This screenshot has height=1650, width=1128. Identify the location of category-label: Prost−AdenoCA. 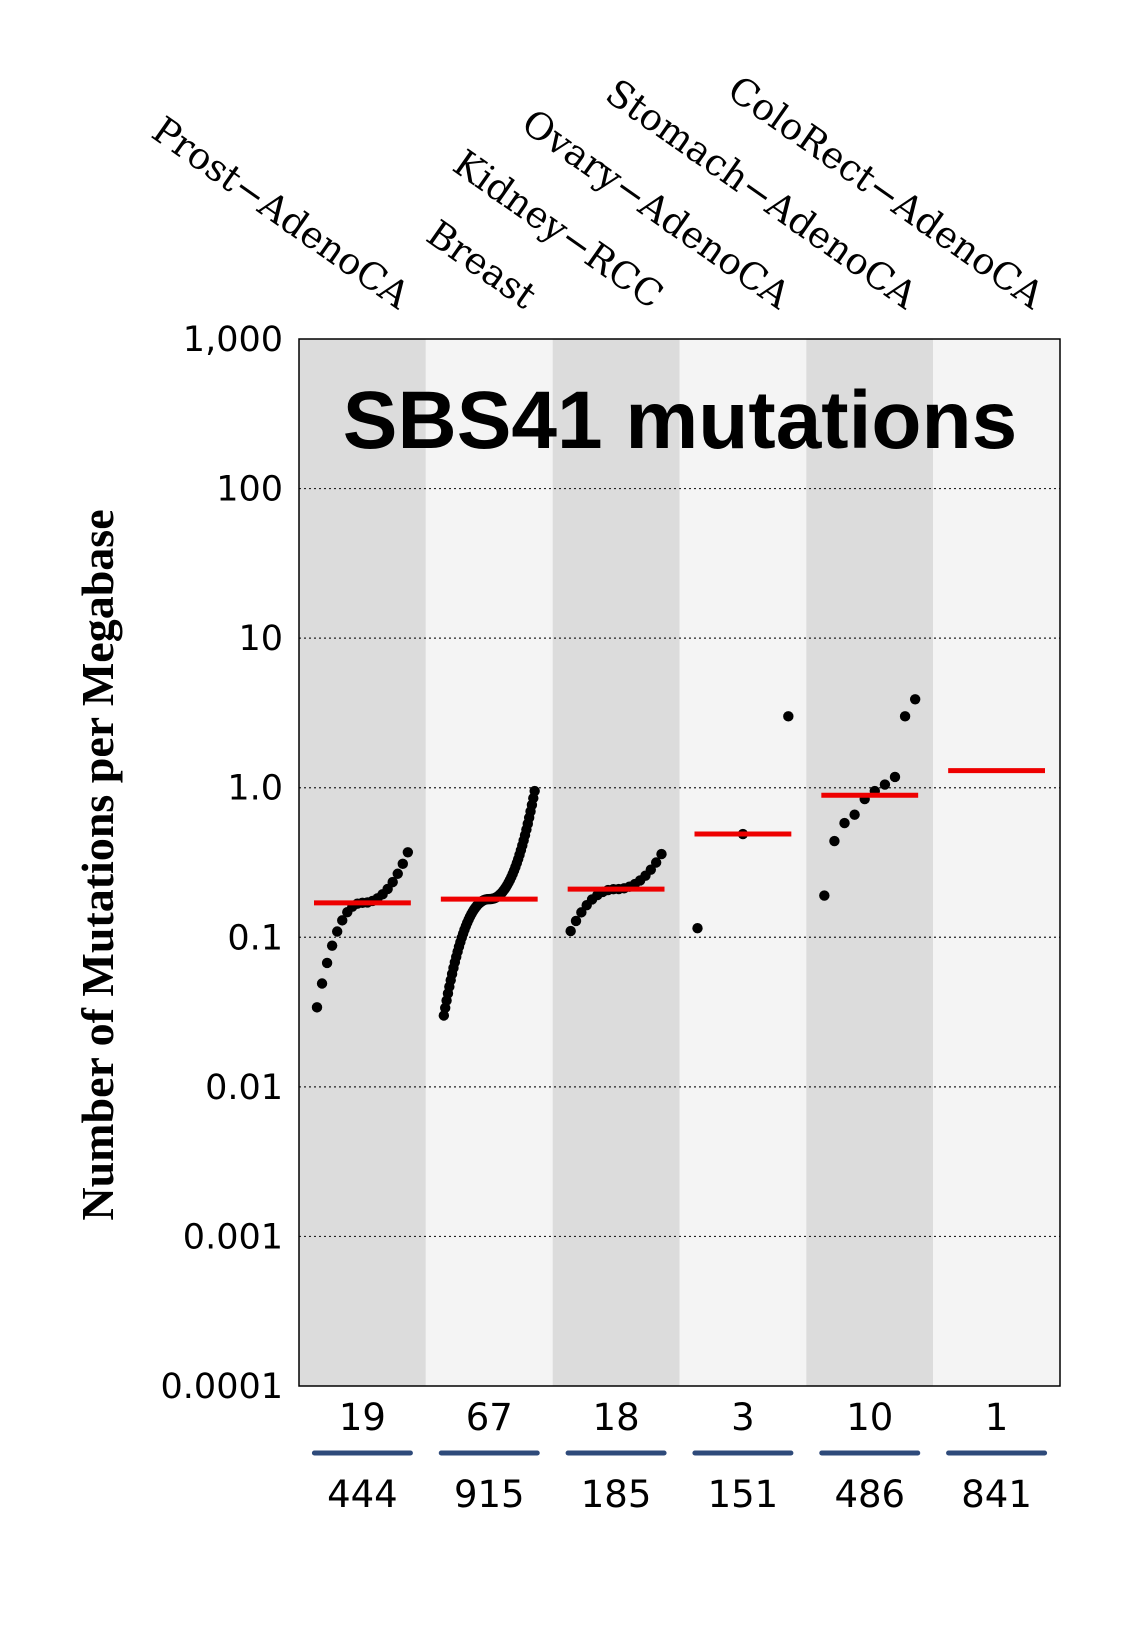
(281, 213).